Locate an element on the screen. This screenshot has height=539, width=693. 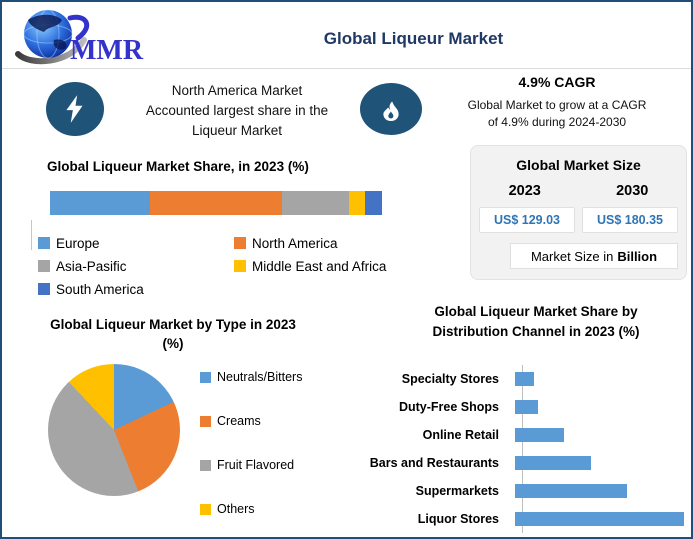
legend-item-fruit-flavored: Fruit Flavored is located at coordinates (251, 465).